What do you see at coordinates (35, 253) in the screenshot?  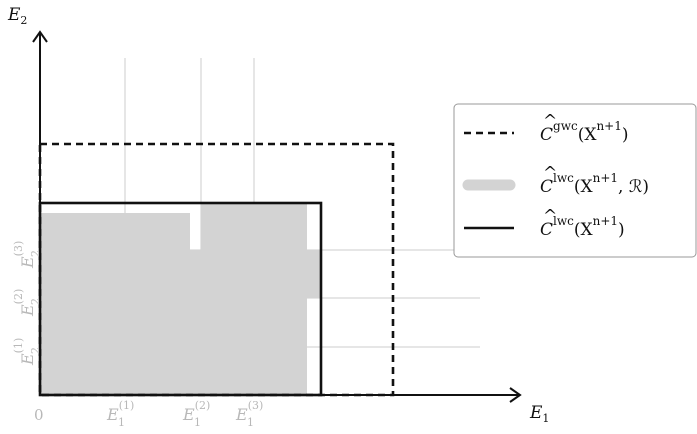 I see `y-tick-sub-3: 2` at bounding box center [35, 253].